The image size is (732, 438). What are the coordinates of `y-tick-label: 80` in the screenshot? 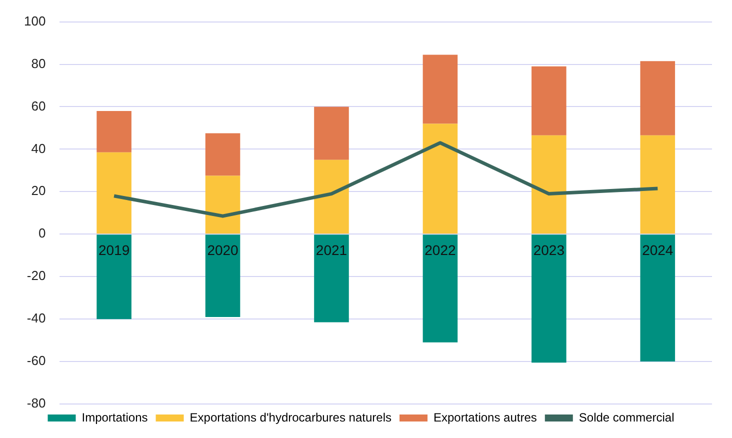 It's located at (38, 63).